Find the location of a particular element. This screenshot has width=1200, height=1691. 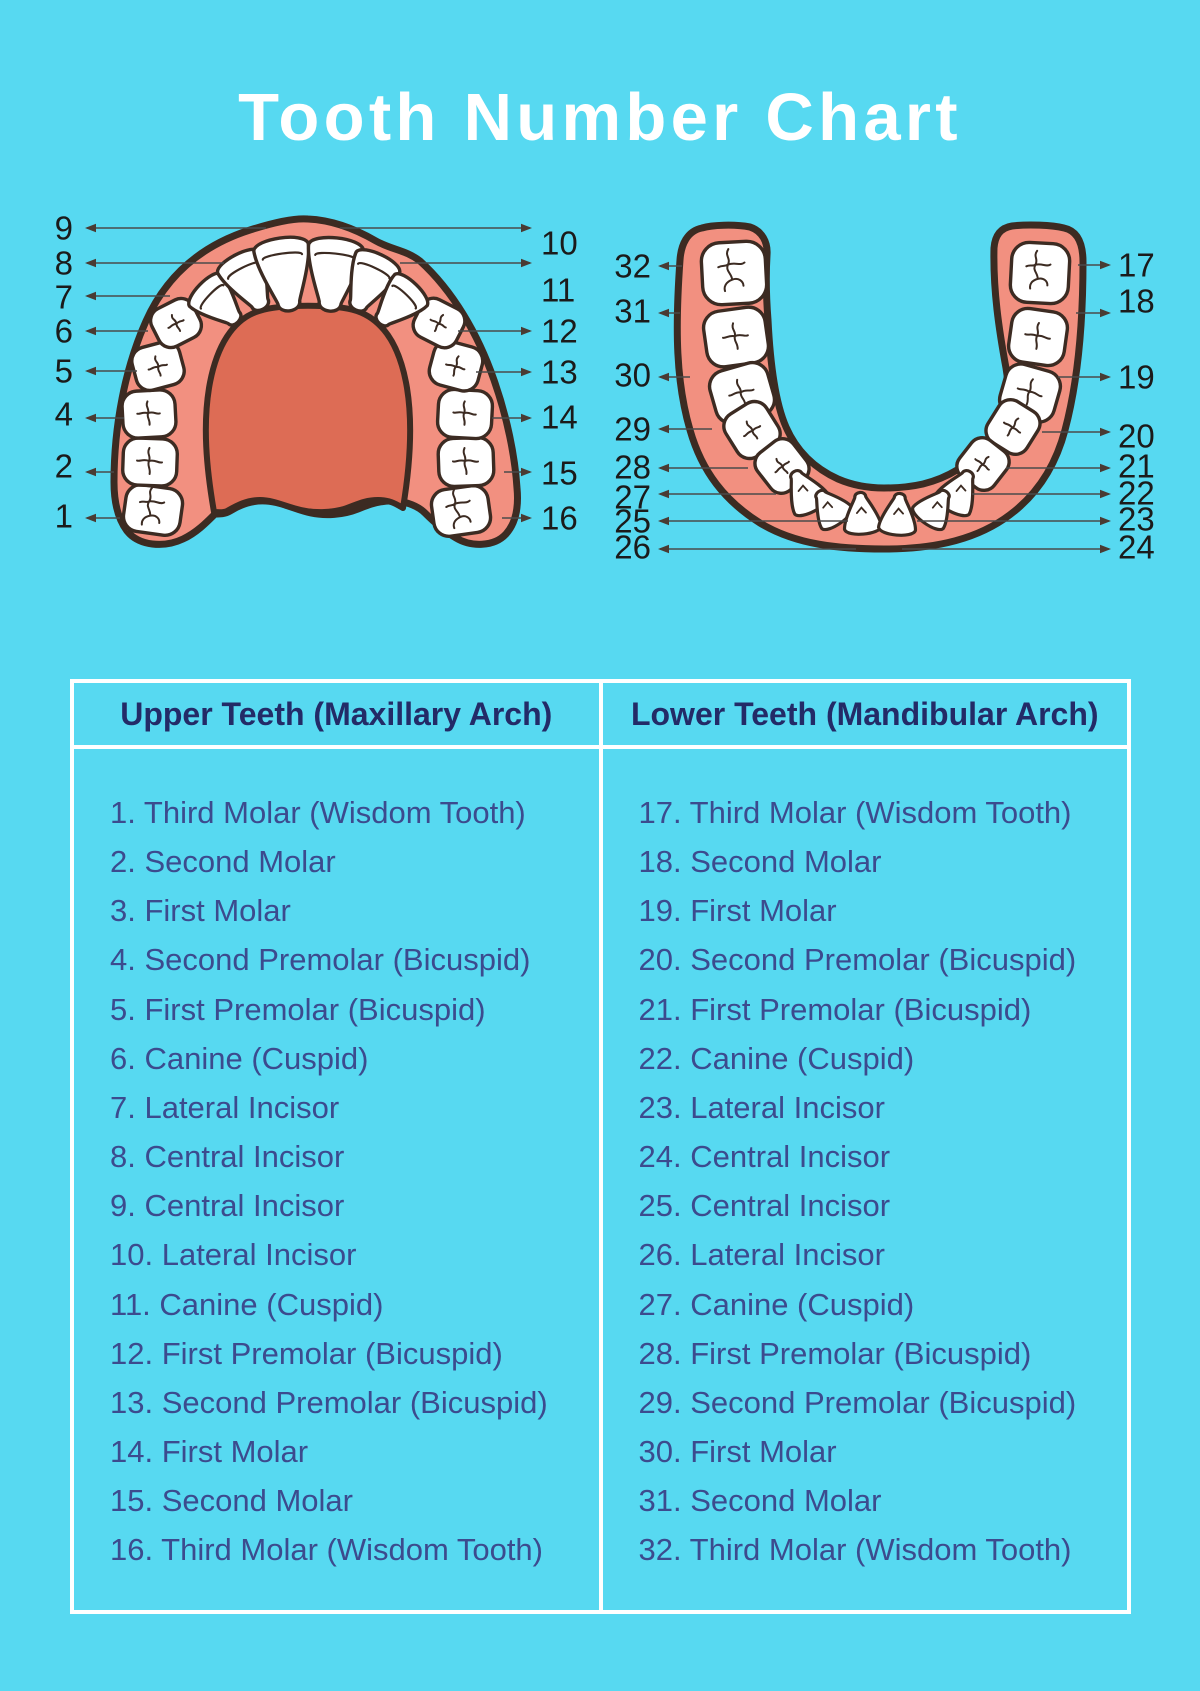

tooth-number-label: 16 is located at coordinates (559, 518).